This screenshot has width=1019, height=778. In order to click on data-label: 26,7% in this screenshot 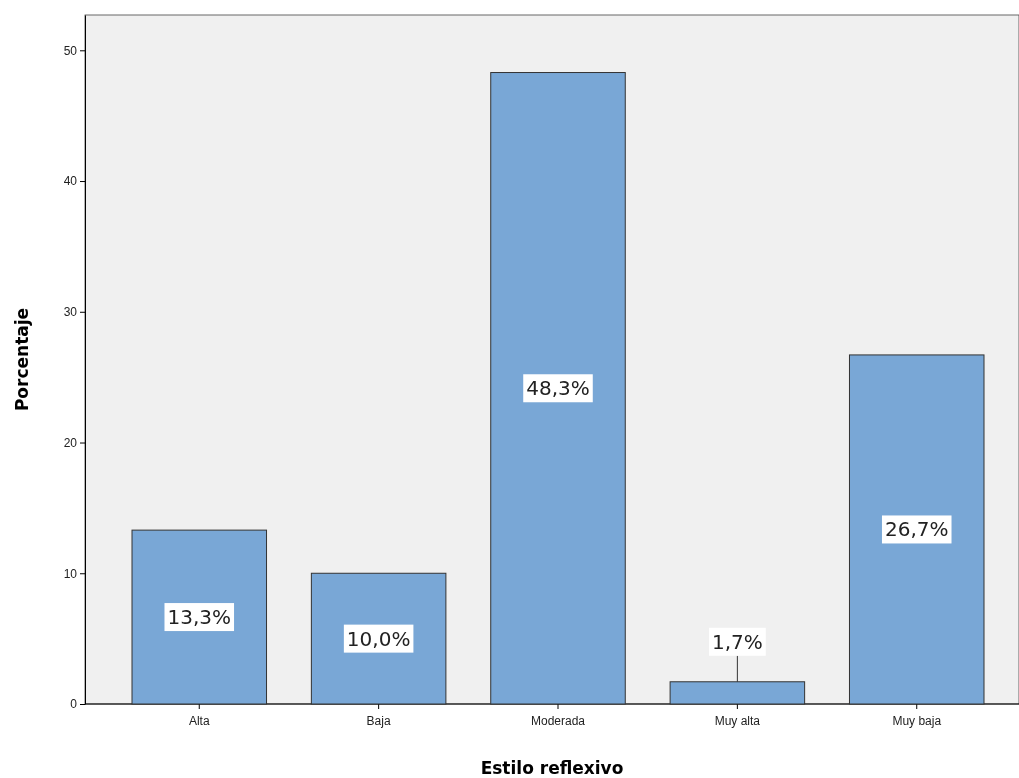, I will do `click(916, 529)`.